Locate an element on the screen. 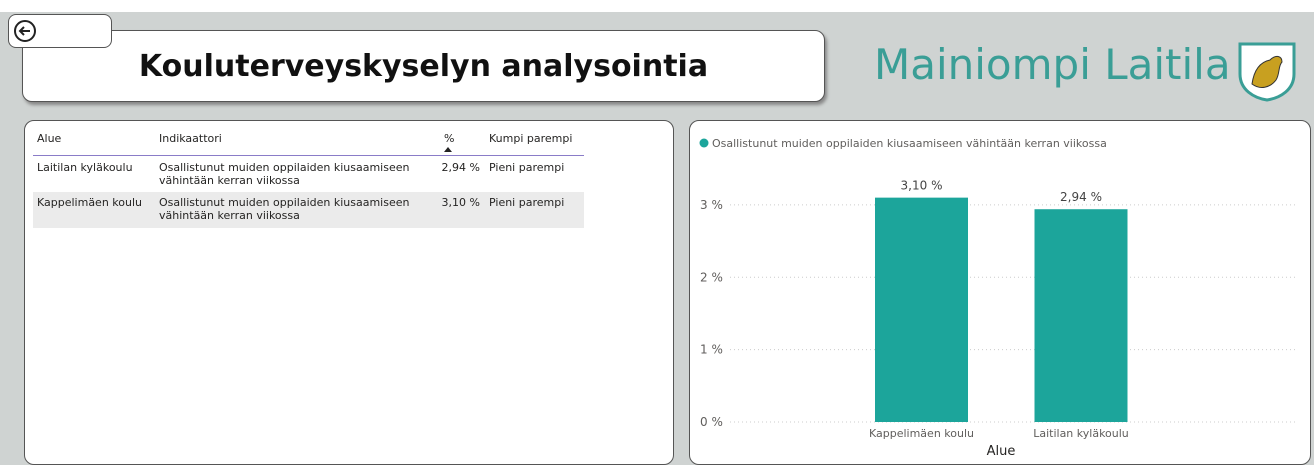  y-tick-label: 1 % is located at coordinates (711, 350).